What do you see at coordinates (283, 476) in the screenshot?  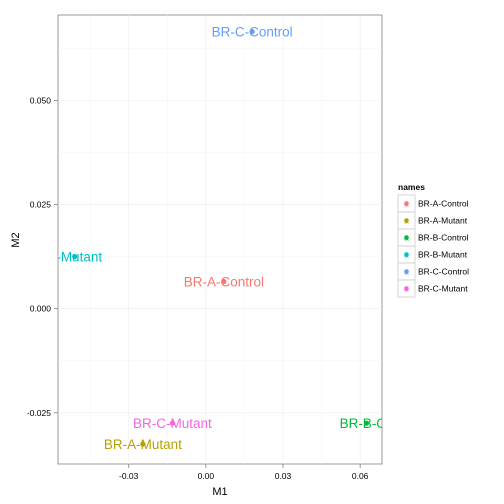 I see `x-tick-label: 0.03` at bounding box center [283, 476].